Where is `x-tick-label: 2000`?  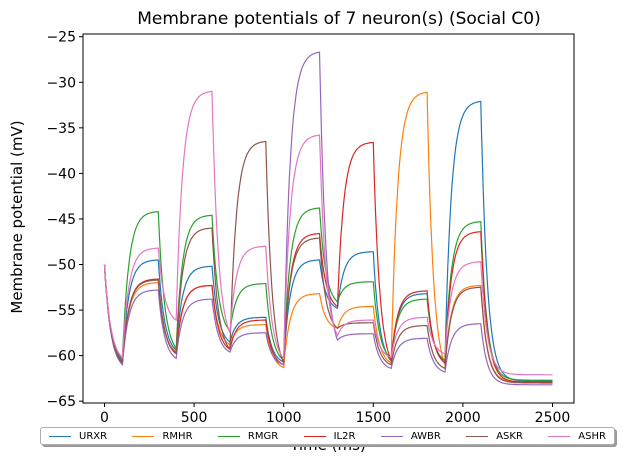 x-tick-label: 2000 is located at coordinates (463, 418).